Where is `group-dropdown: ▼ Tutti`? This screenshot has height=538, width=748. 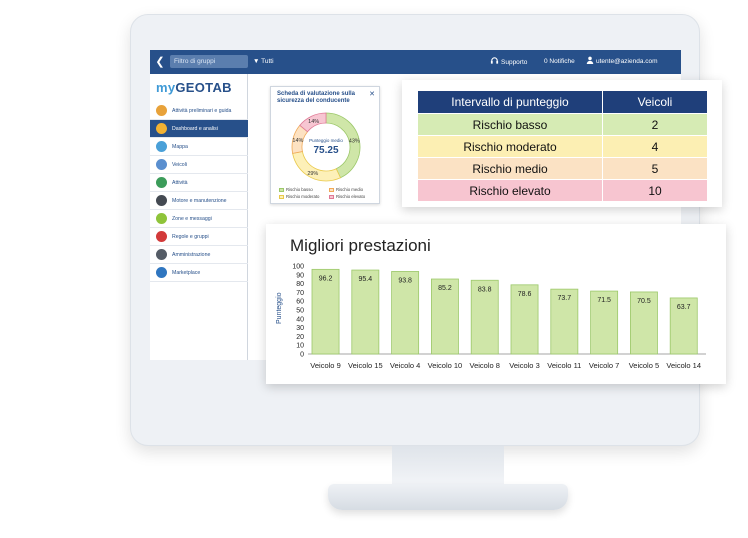 group-dropdown: ▼ Tutti is located at coordinates (263, 62).